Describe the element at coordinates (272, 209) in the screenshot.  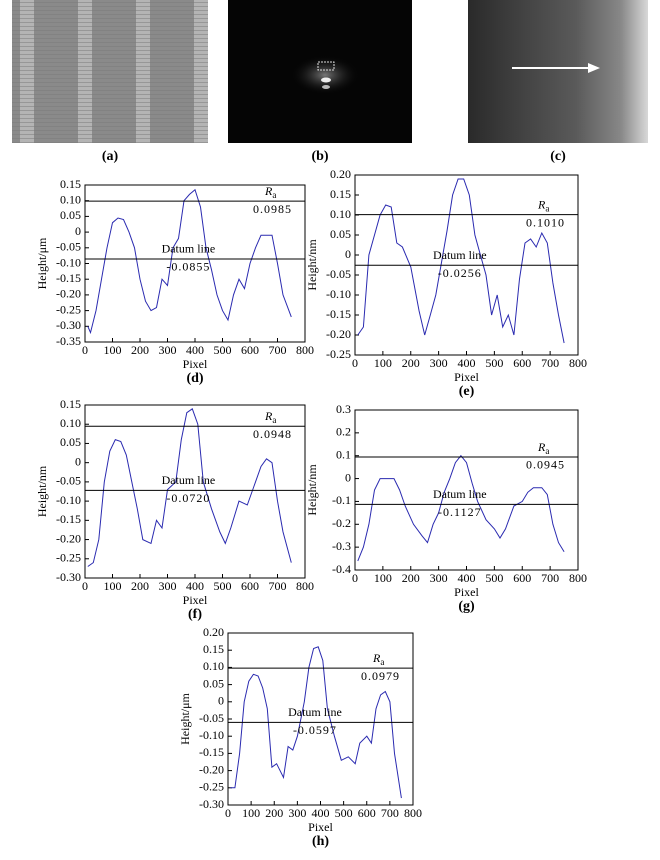
I see `ra-value: 0.0985` at that location.